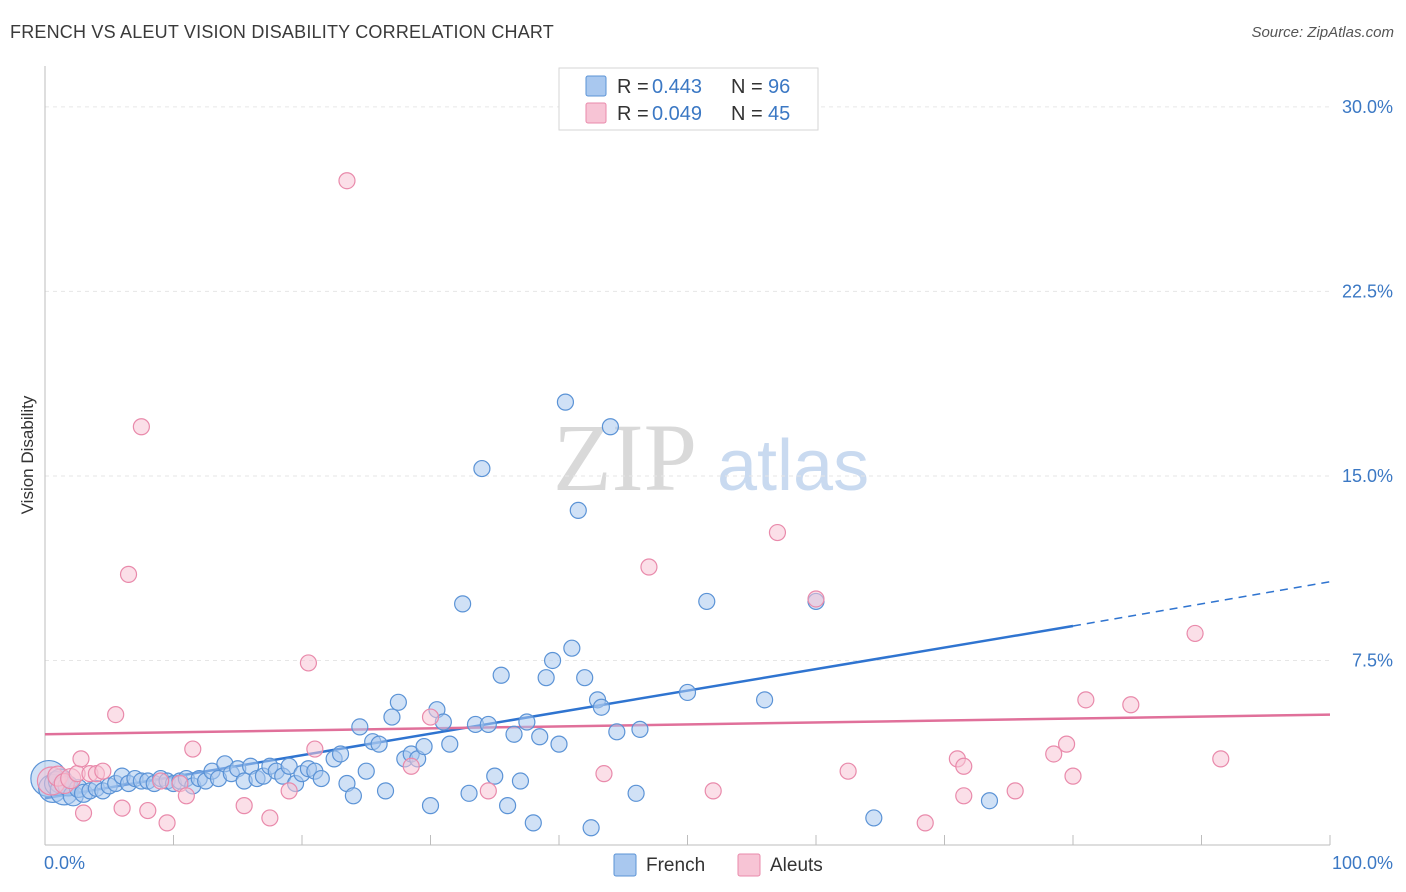 The image size is (1406, 892). What do you see at coordinates (793, 466) in the screenshot?
I see `watermark-atlas: atlas` at bounding box center [793, 466].